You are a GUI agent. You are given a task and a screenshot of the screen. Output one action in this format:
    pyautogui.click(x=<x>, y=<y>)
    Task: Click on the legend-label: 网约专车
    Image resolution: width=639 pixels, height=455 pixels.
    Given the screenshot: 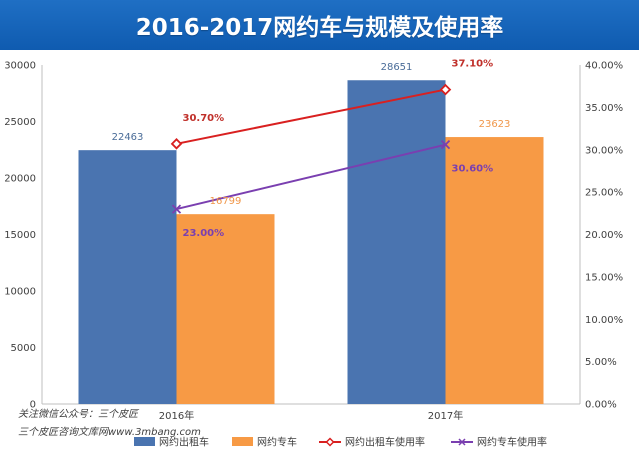 What is the action you would take?
    pyautogui.click(x=277, y=442)
    